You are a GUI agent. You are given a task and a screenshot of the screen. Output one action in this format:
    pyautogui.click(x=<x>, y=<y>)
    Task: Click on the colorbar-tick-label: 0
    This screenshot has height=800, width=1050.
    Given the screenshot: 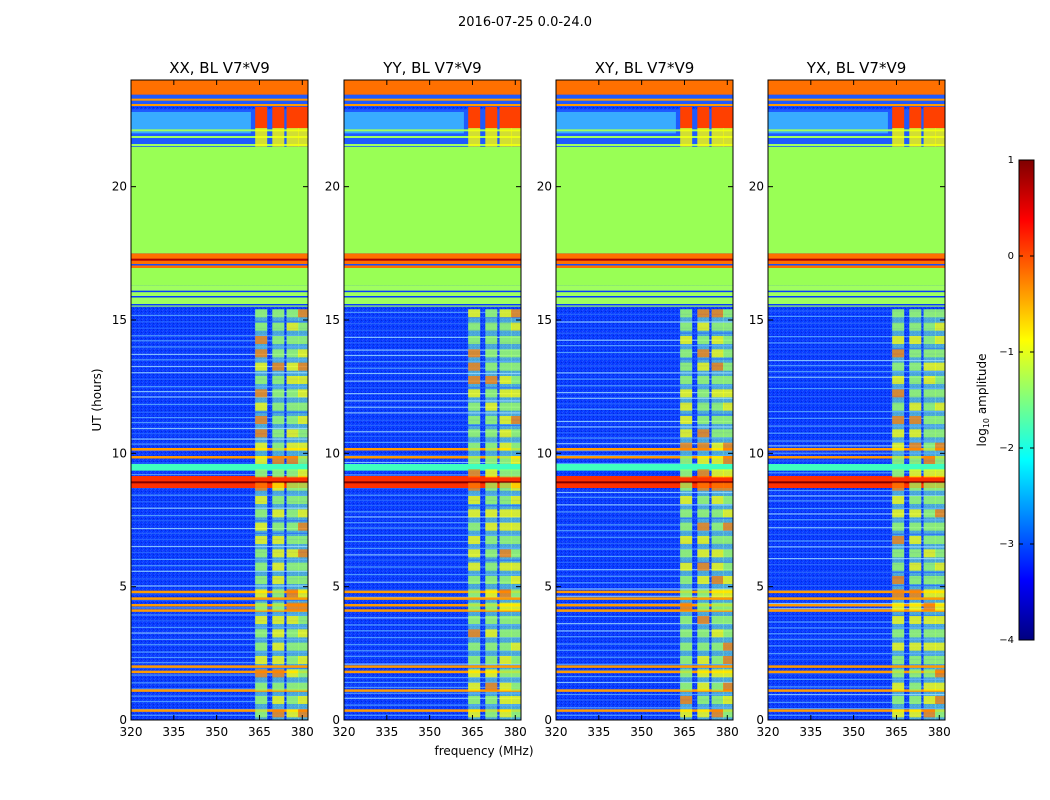 What is the action you would take?
    pyautogui.click(x=1011, y=256)
    